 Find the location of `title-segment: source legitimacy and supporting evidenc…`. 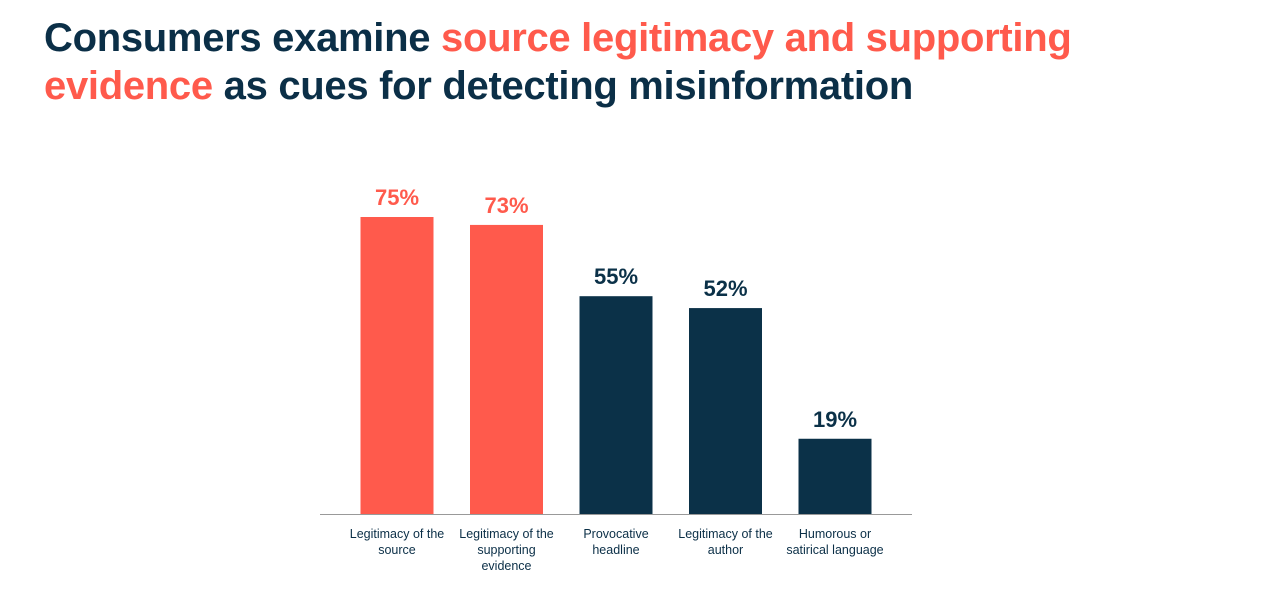

title-segment: source legitimacy and supporting evidenc… is located at coordinates (558, 62).